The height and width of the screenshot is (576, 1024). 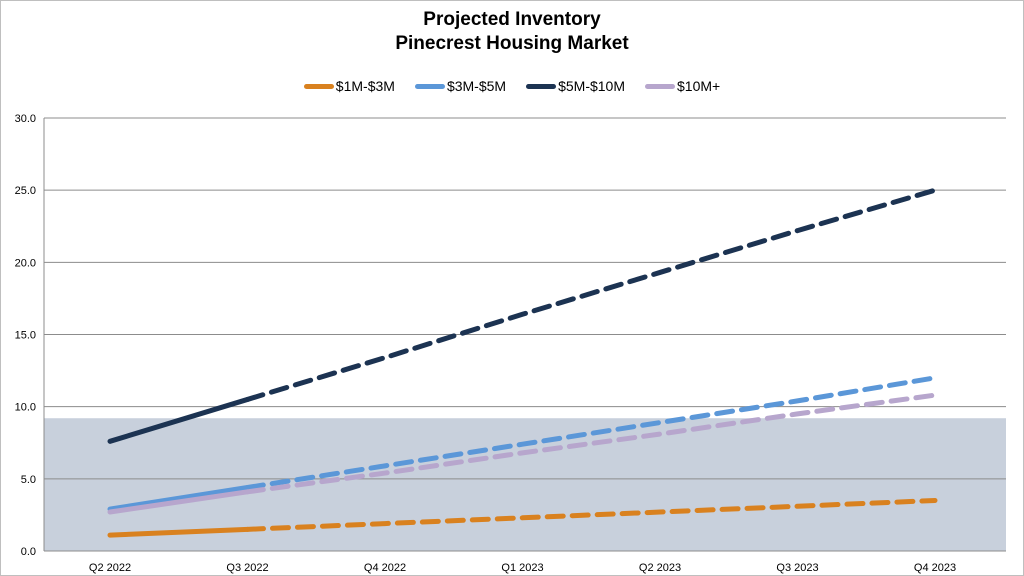 What do you see at coordinates (25, 191) in the screenshot?
I see `y-tick-label: 25.0` at bounding box center [25, 191].